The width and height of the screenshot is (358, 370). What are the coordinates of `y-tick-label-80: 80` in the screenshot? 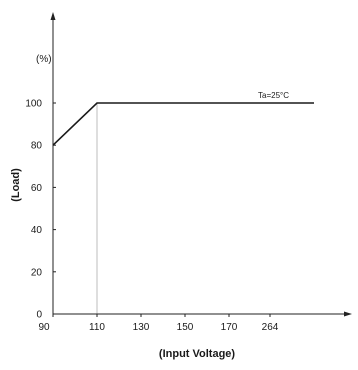 It's located at (37, 146).